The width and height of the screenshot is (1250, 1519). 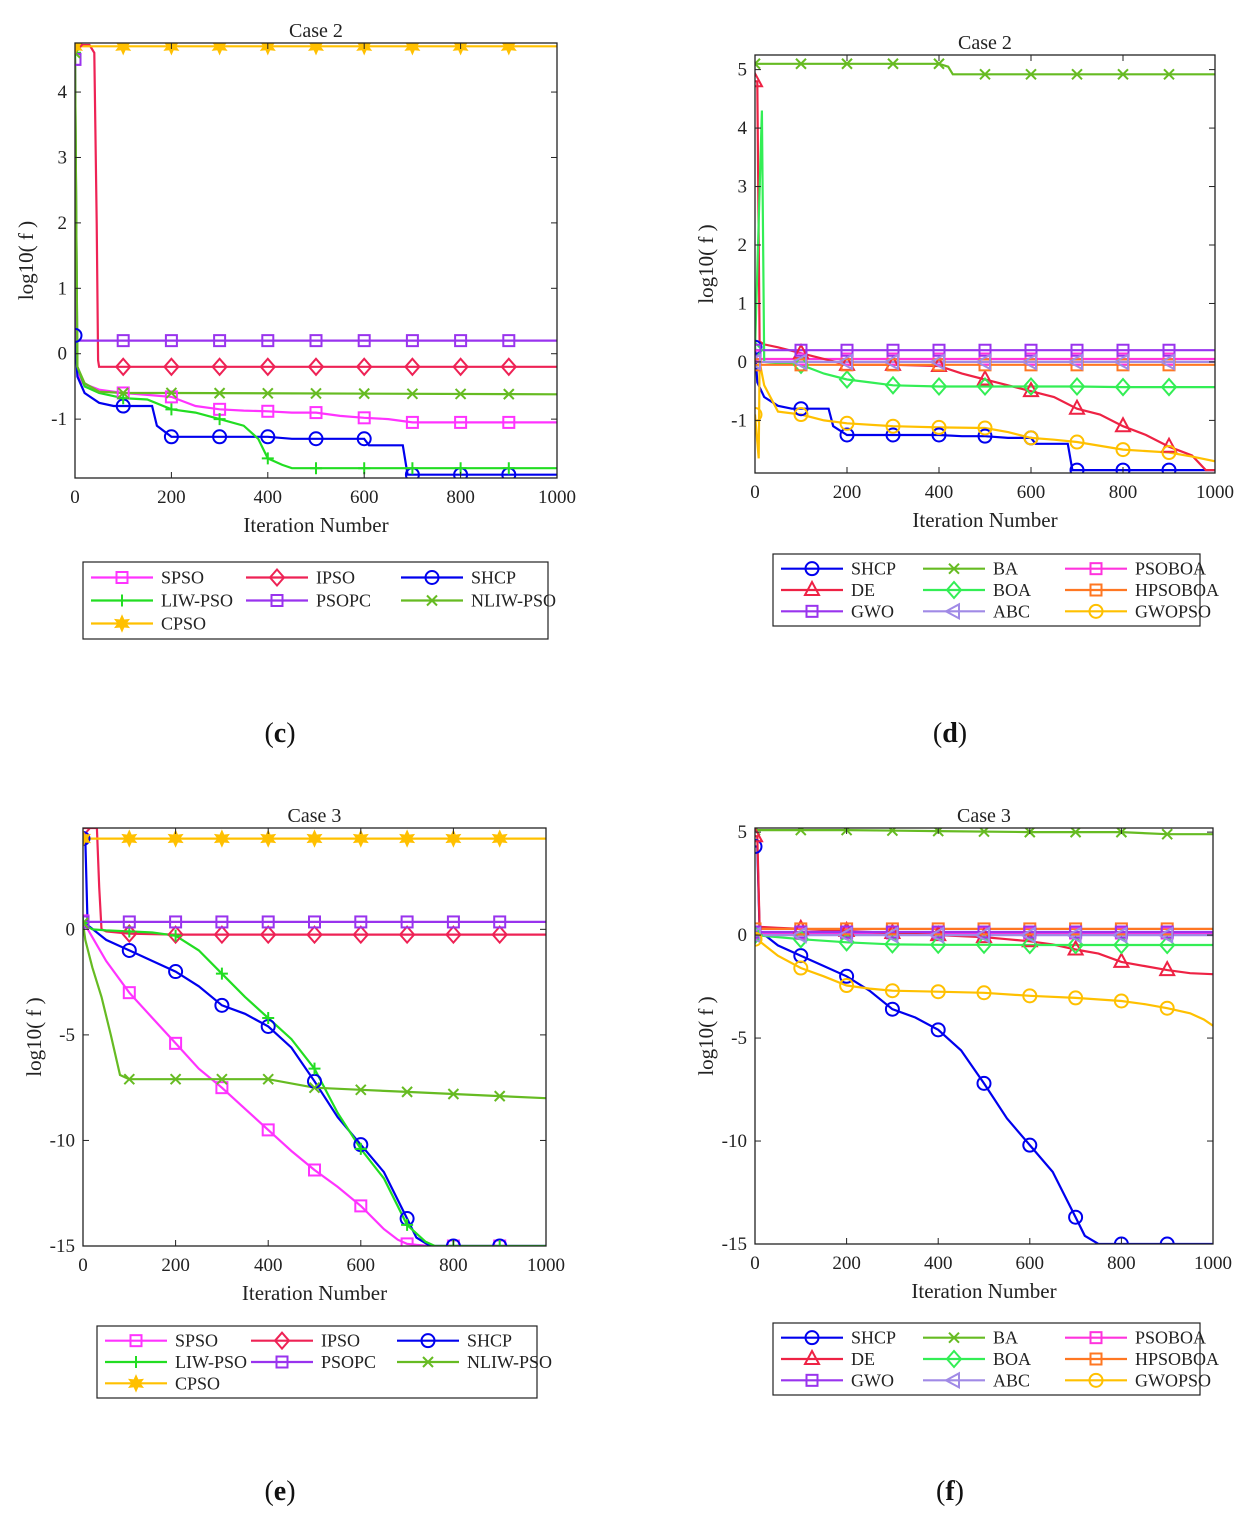 I want to click on x-tick-label: 600, so click(x=1031, y=492).